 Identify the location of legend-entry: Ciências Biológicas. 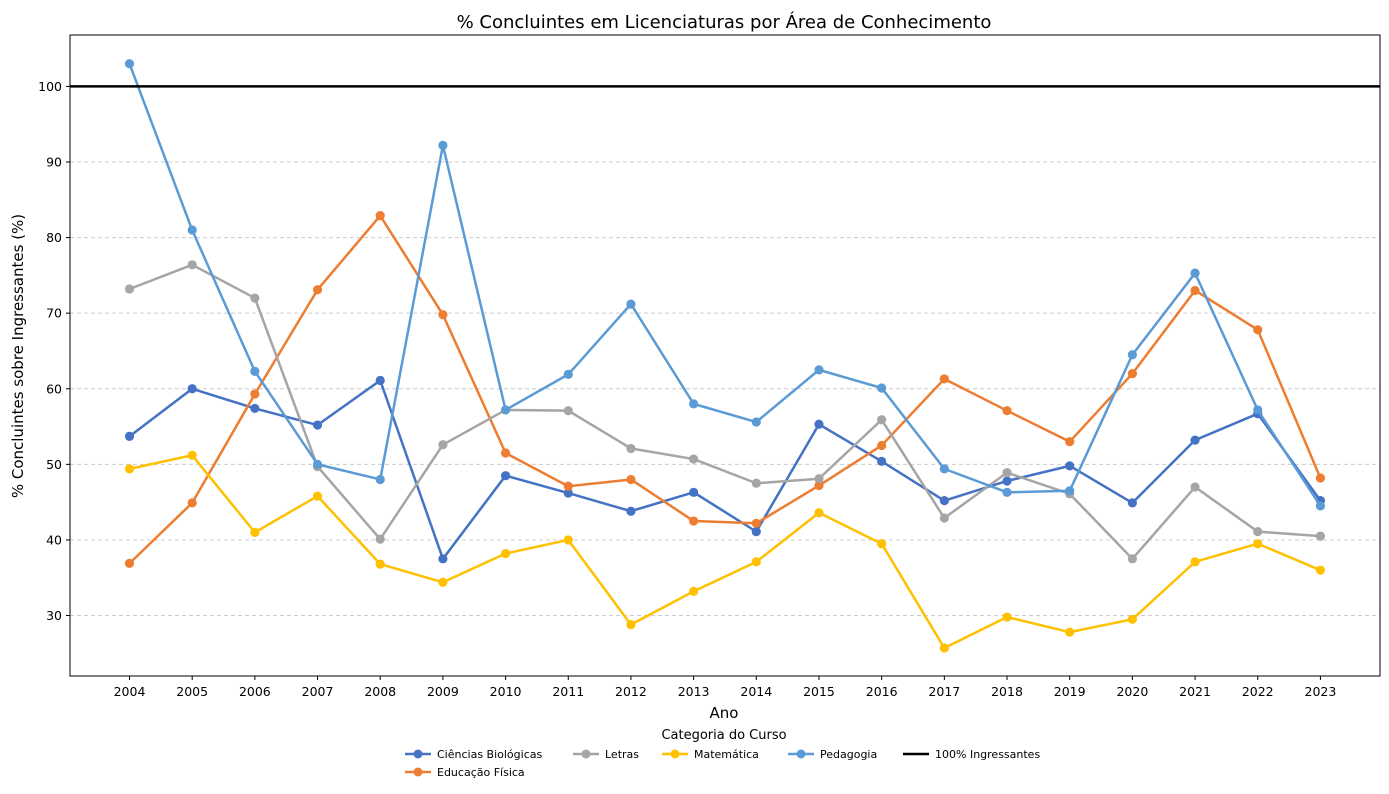
(473, 754).